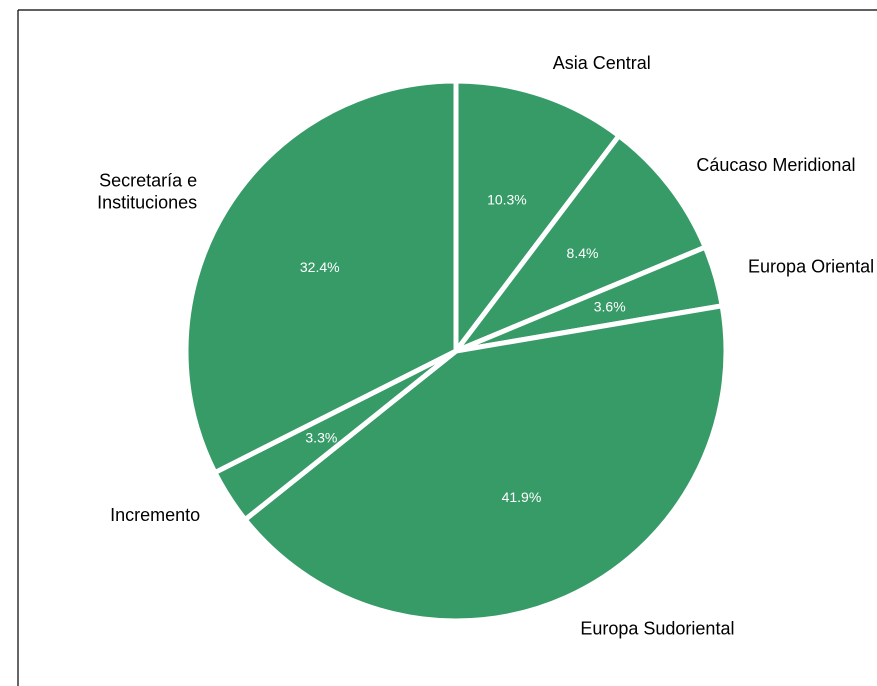 Image resolution: width=877 pixels, height=686 pixels. I want to click on percent-label-asia-central: 10.3%, so click(507, 199).